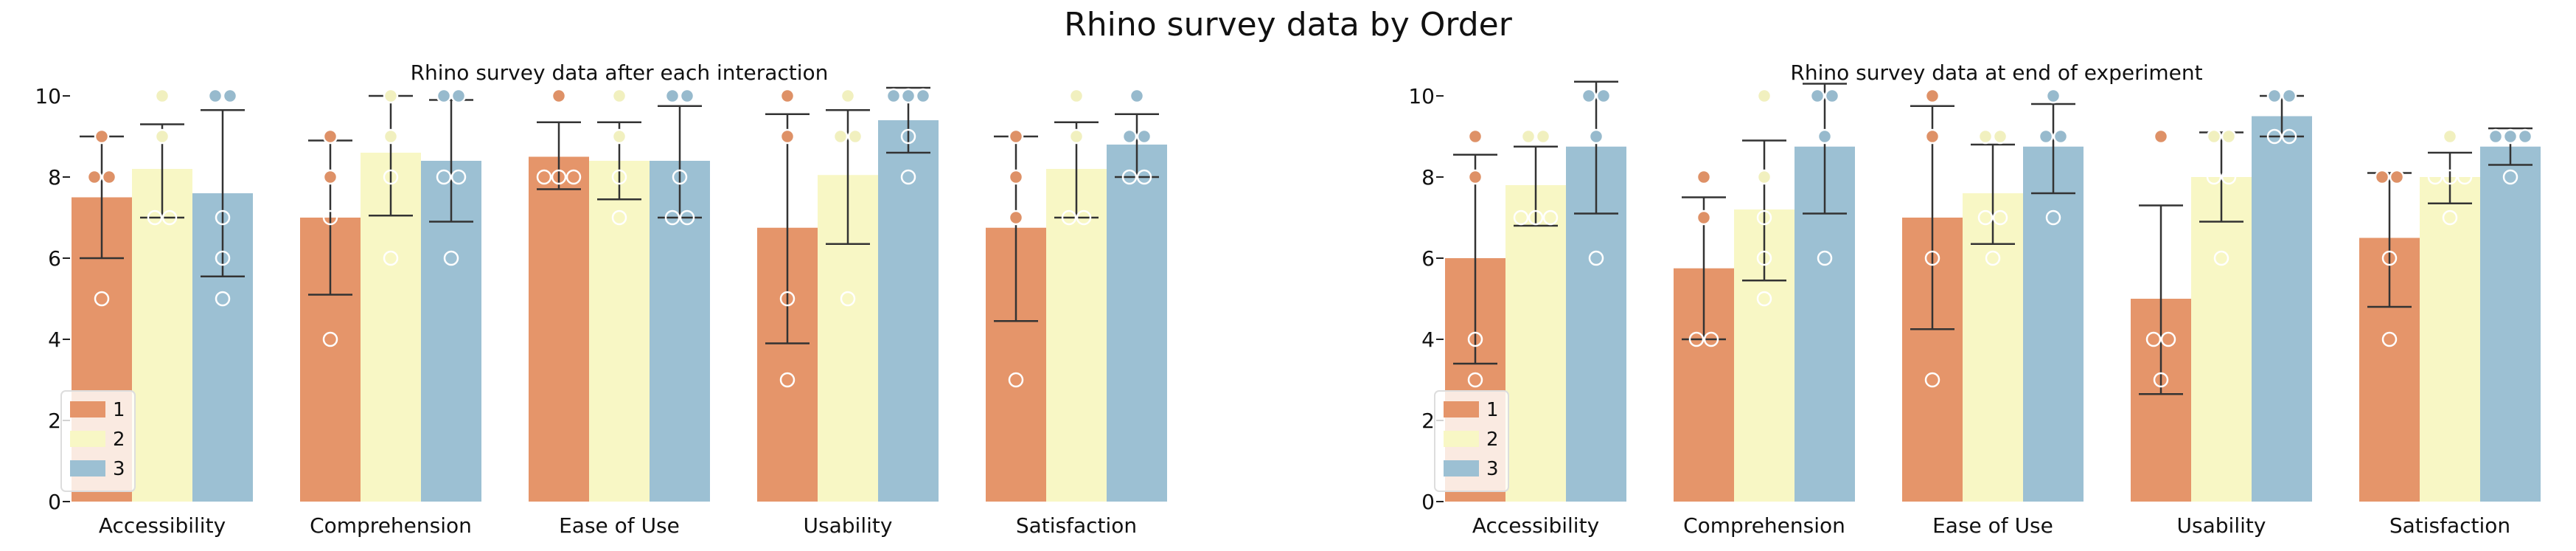  I want to click on y-tick-label: 4, so click(55, 340).